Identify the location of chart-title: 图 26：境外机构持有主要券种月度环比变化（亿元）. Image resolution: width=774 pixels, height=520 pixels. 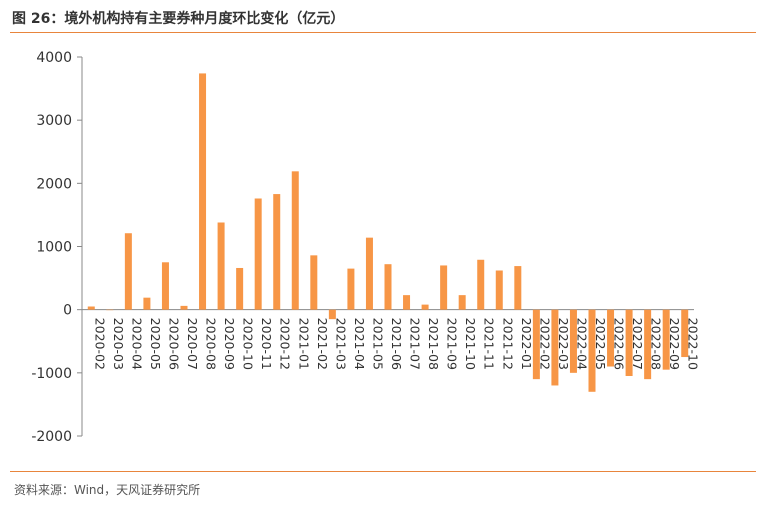
(178, 19).